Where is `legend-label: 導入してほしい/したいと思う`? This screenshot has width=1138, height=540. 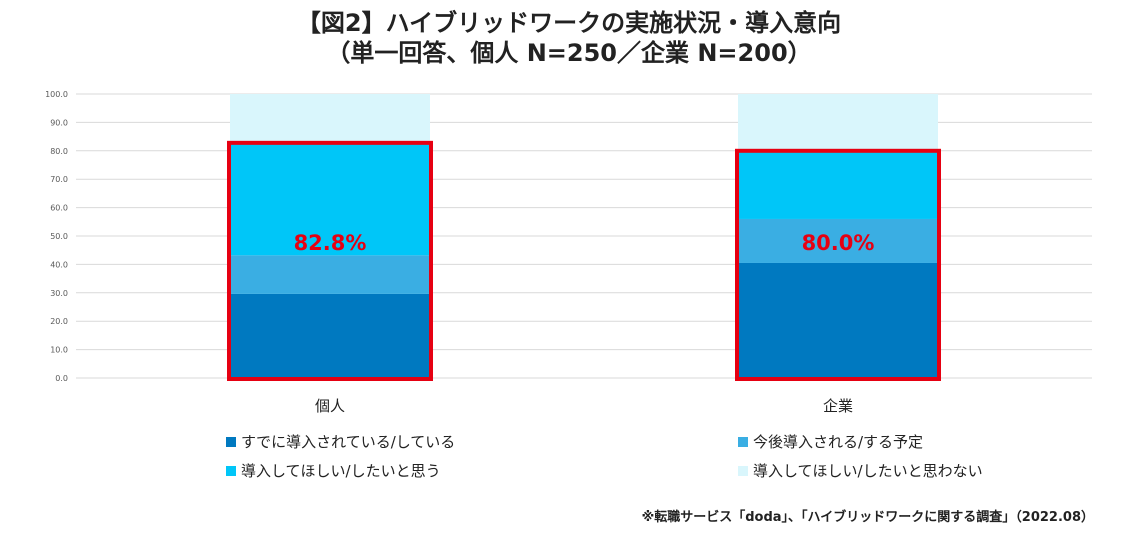
legend-label: 導入してほしい/したいと思う is located at coordinates (341, 471).